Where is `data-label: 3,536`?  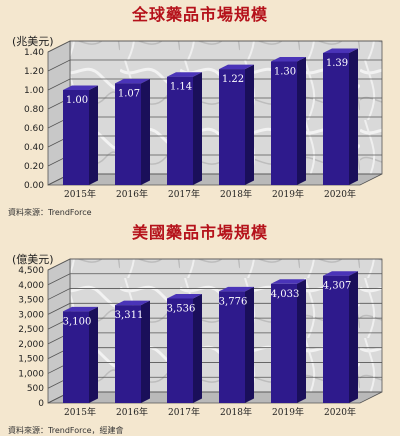
data-label: 3,536 is located at coordinates (181, 308).